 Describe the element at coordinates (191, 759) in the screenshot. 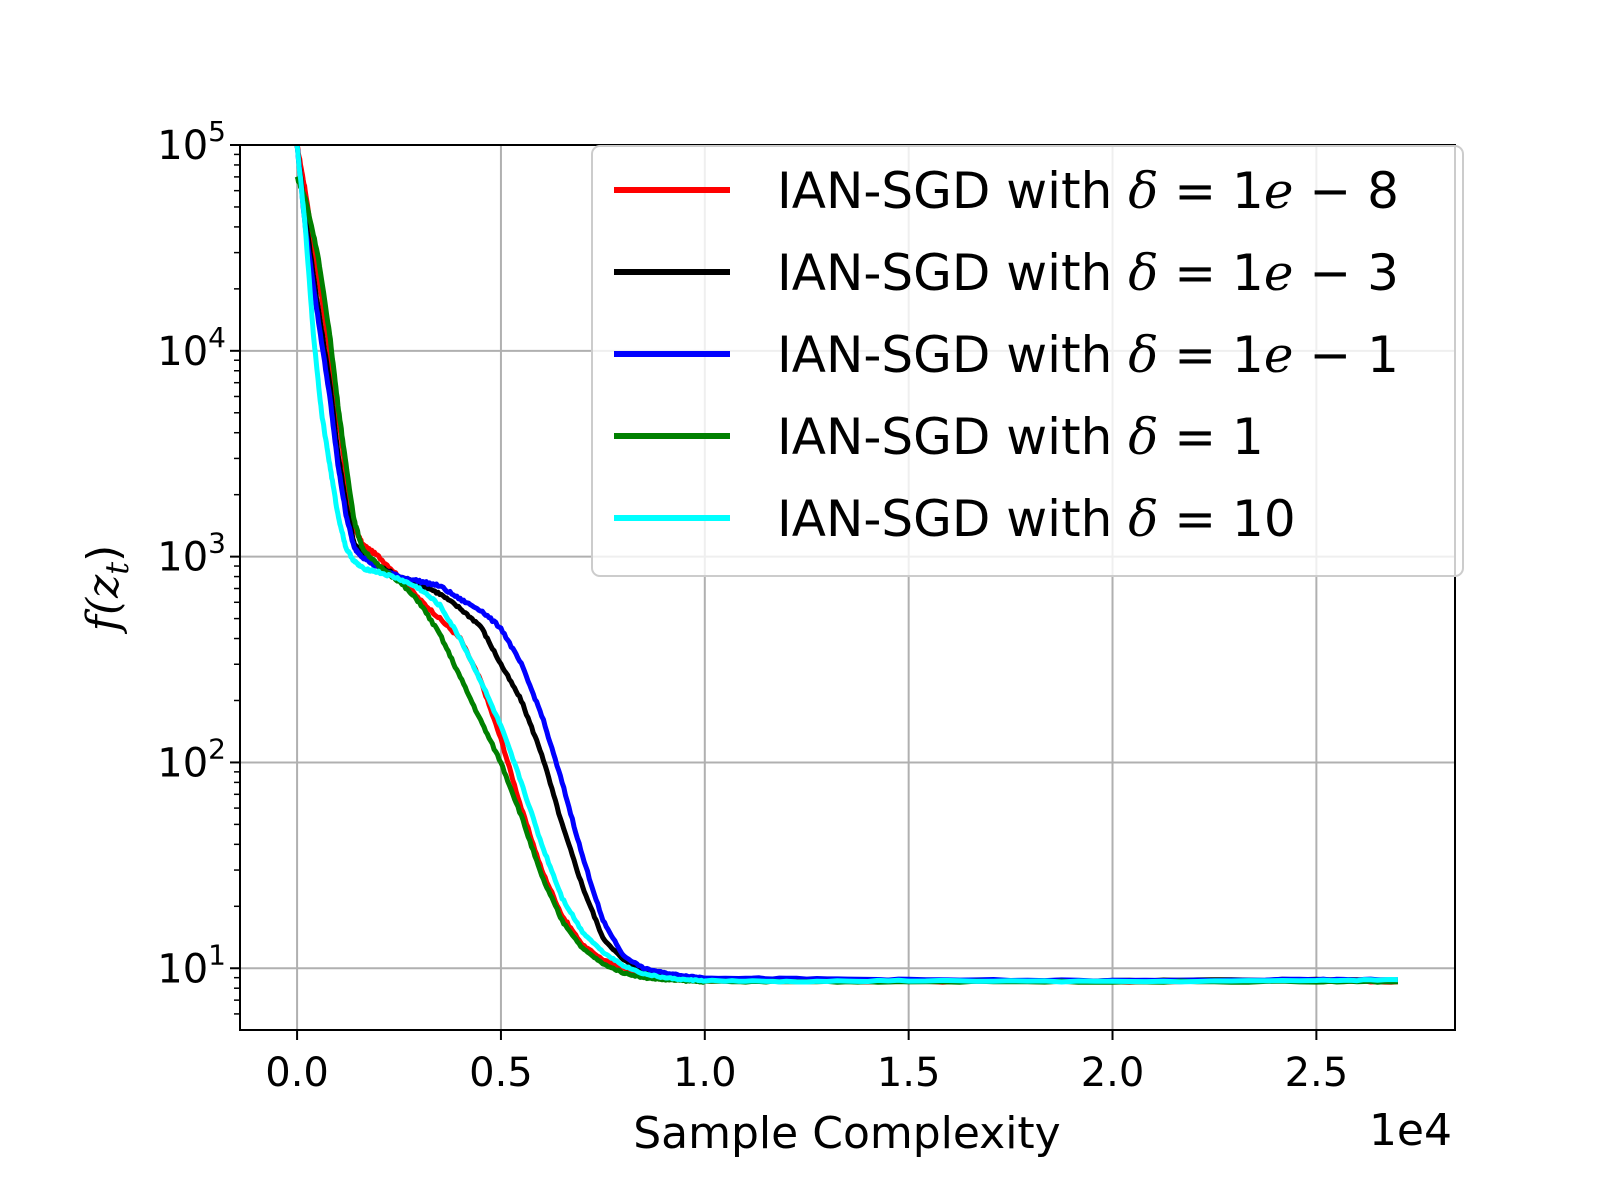

I see `y-tick-label: 10²` at that location.